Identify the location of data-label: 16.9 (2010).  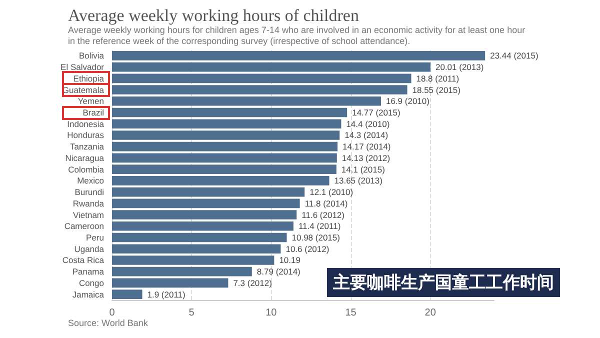
(408, 101).